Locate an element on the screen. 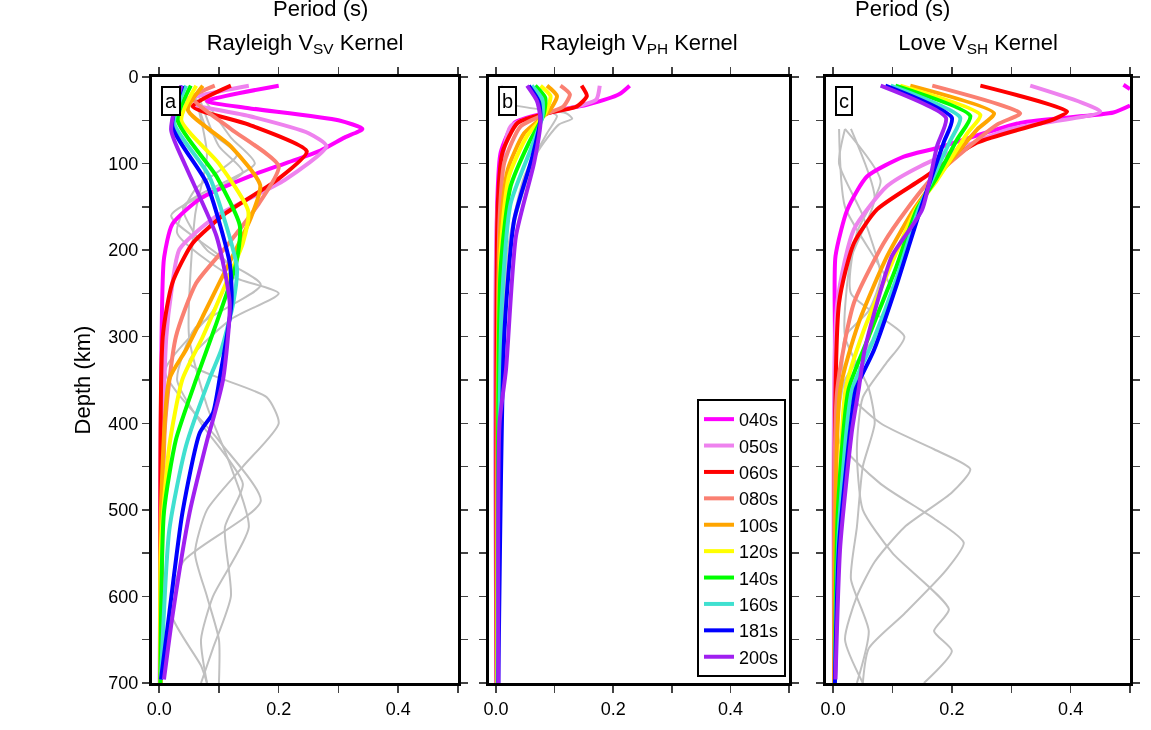  legend-label: 120s is located at coordinates (759, 552).